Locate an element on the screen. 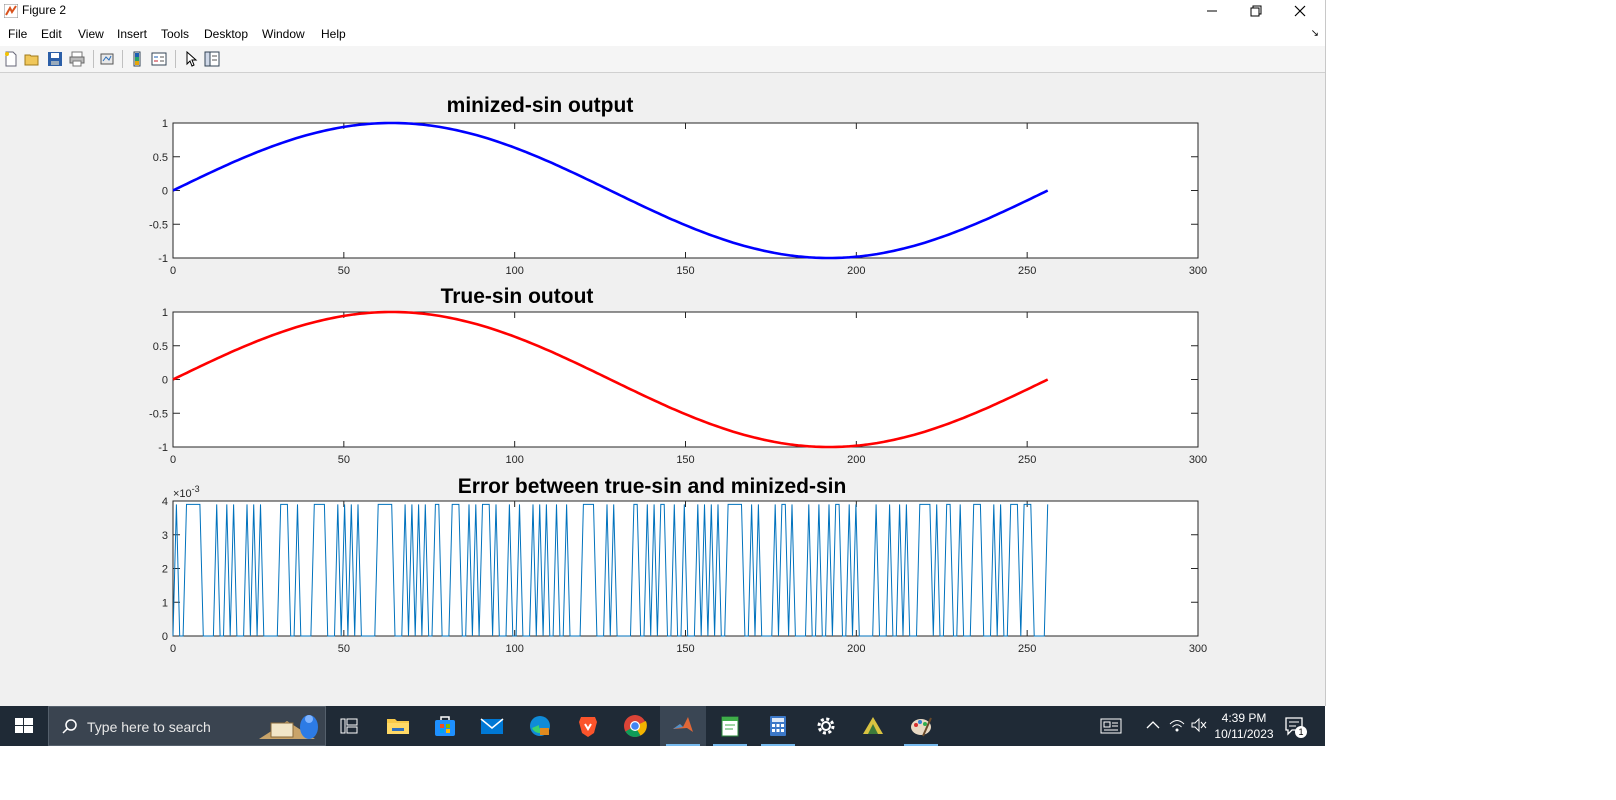 This screenshot has height=800, width=1616. chevron-up-icon is located at coordinates (1153, 725).